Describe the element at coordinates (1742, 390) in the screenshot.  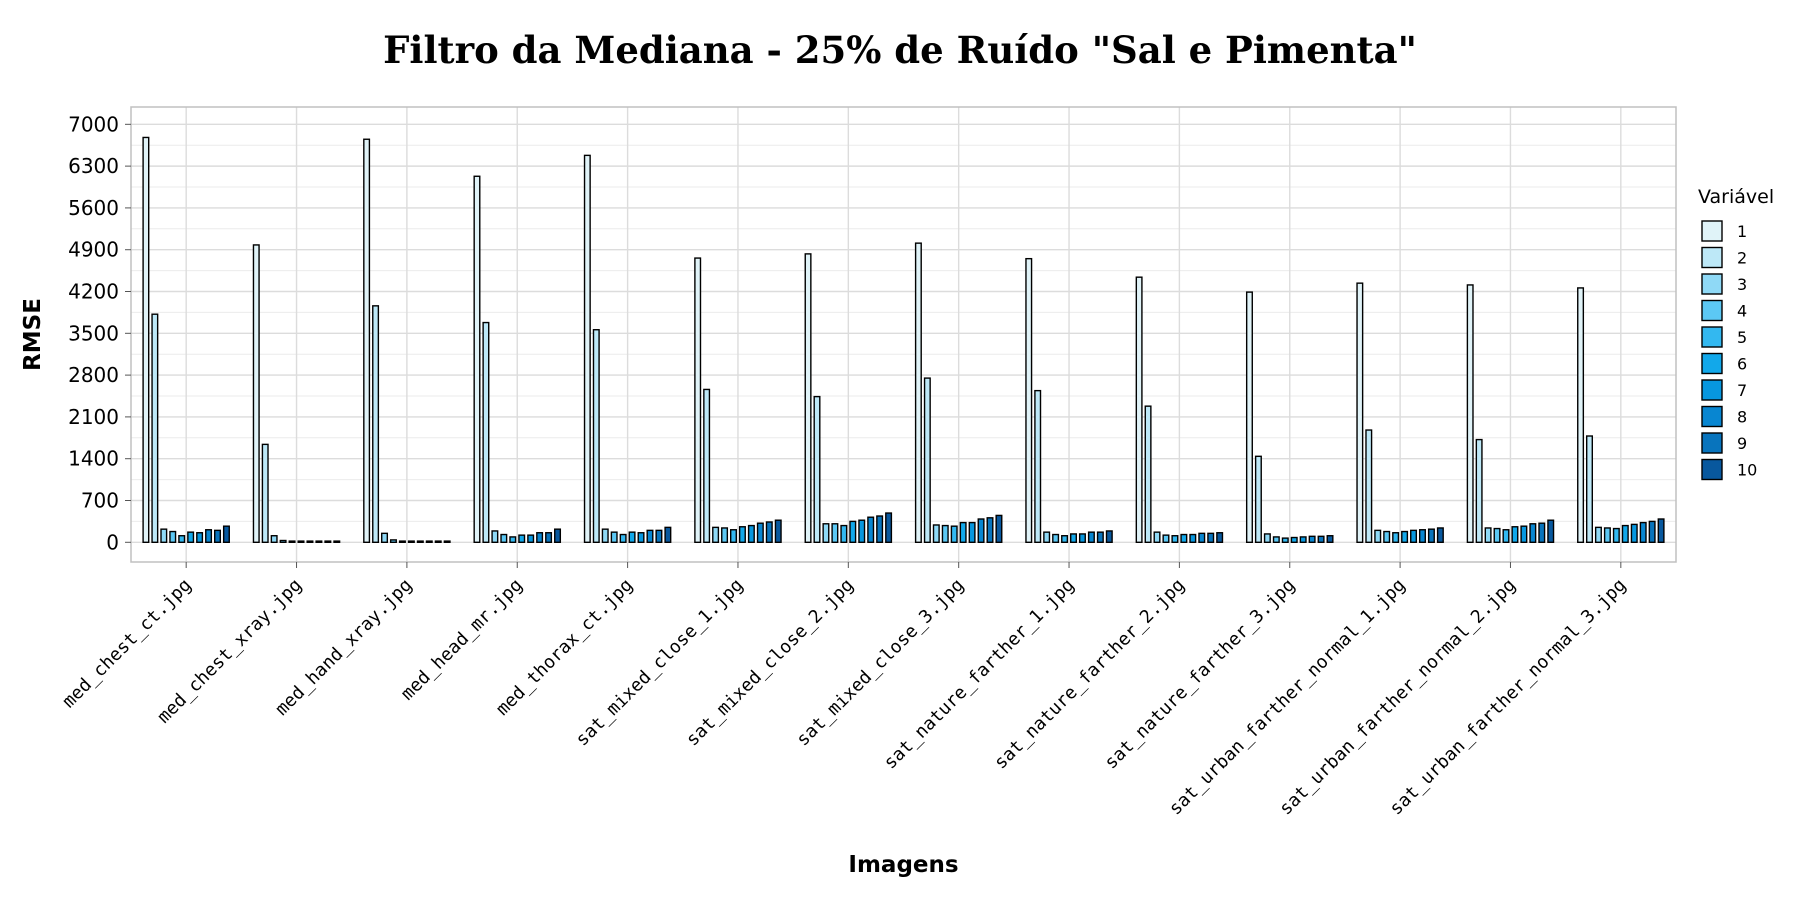
I see `legend-entry-label: 7` at that location.